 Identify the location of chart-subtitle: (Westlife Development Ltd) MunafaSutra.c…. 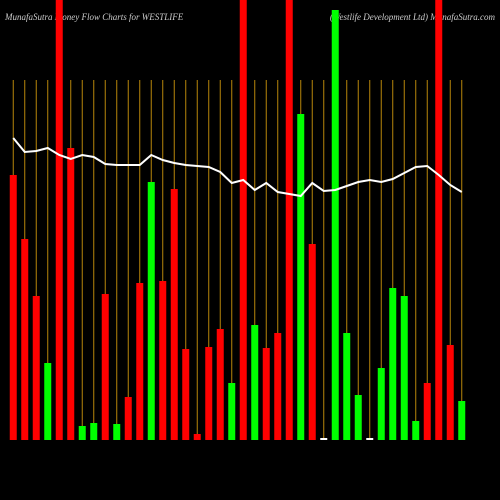
(413, 17).